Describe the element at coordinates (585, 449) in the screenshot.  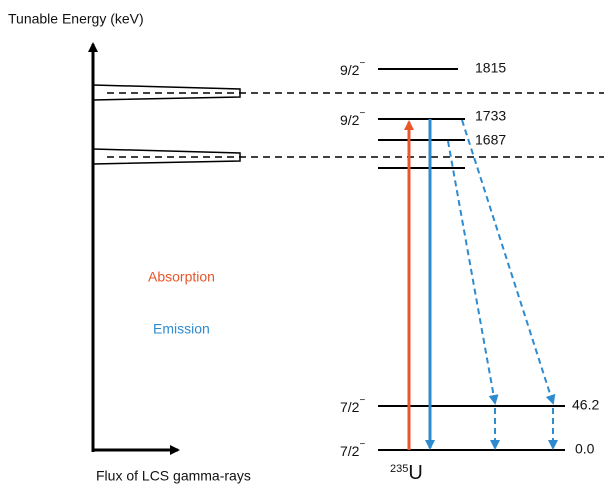
I see `energy-label: 0.0` at that location.